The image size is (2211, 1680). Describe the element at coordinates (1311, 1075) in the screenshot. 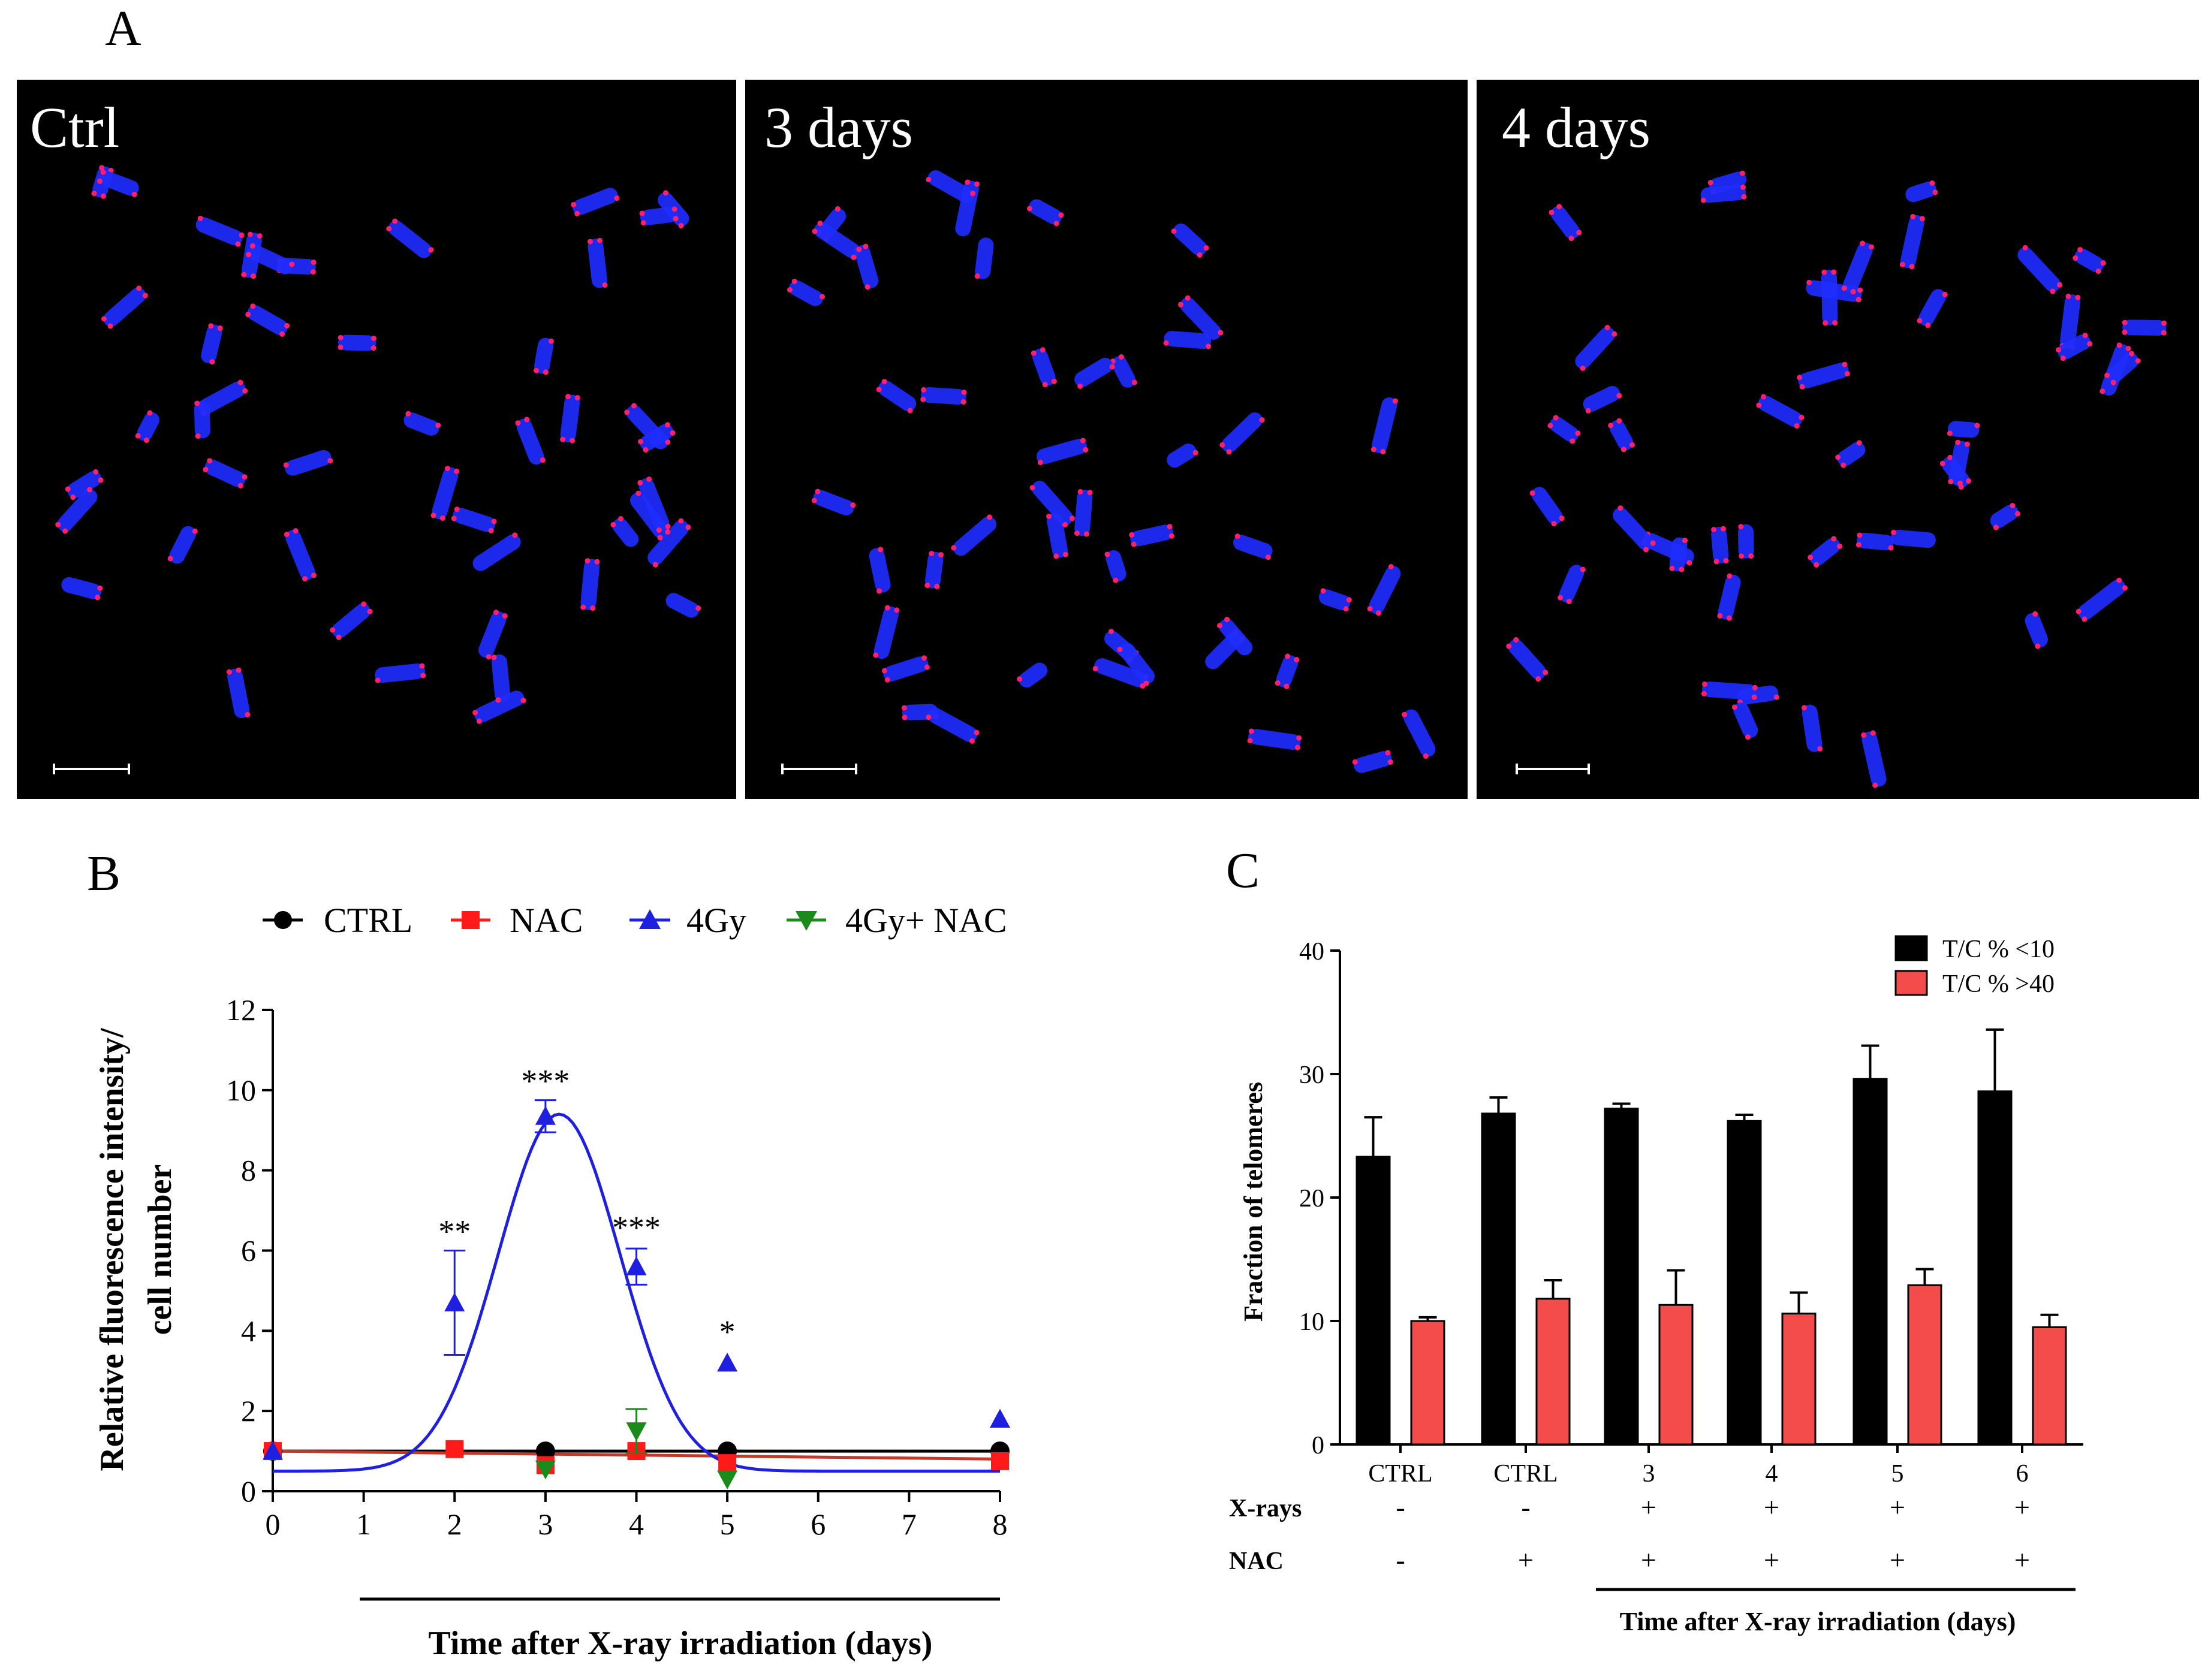

I see `y-tick-label: 30` at that location.